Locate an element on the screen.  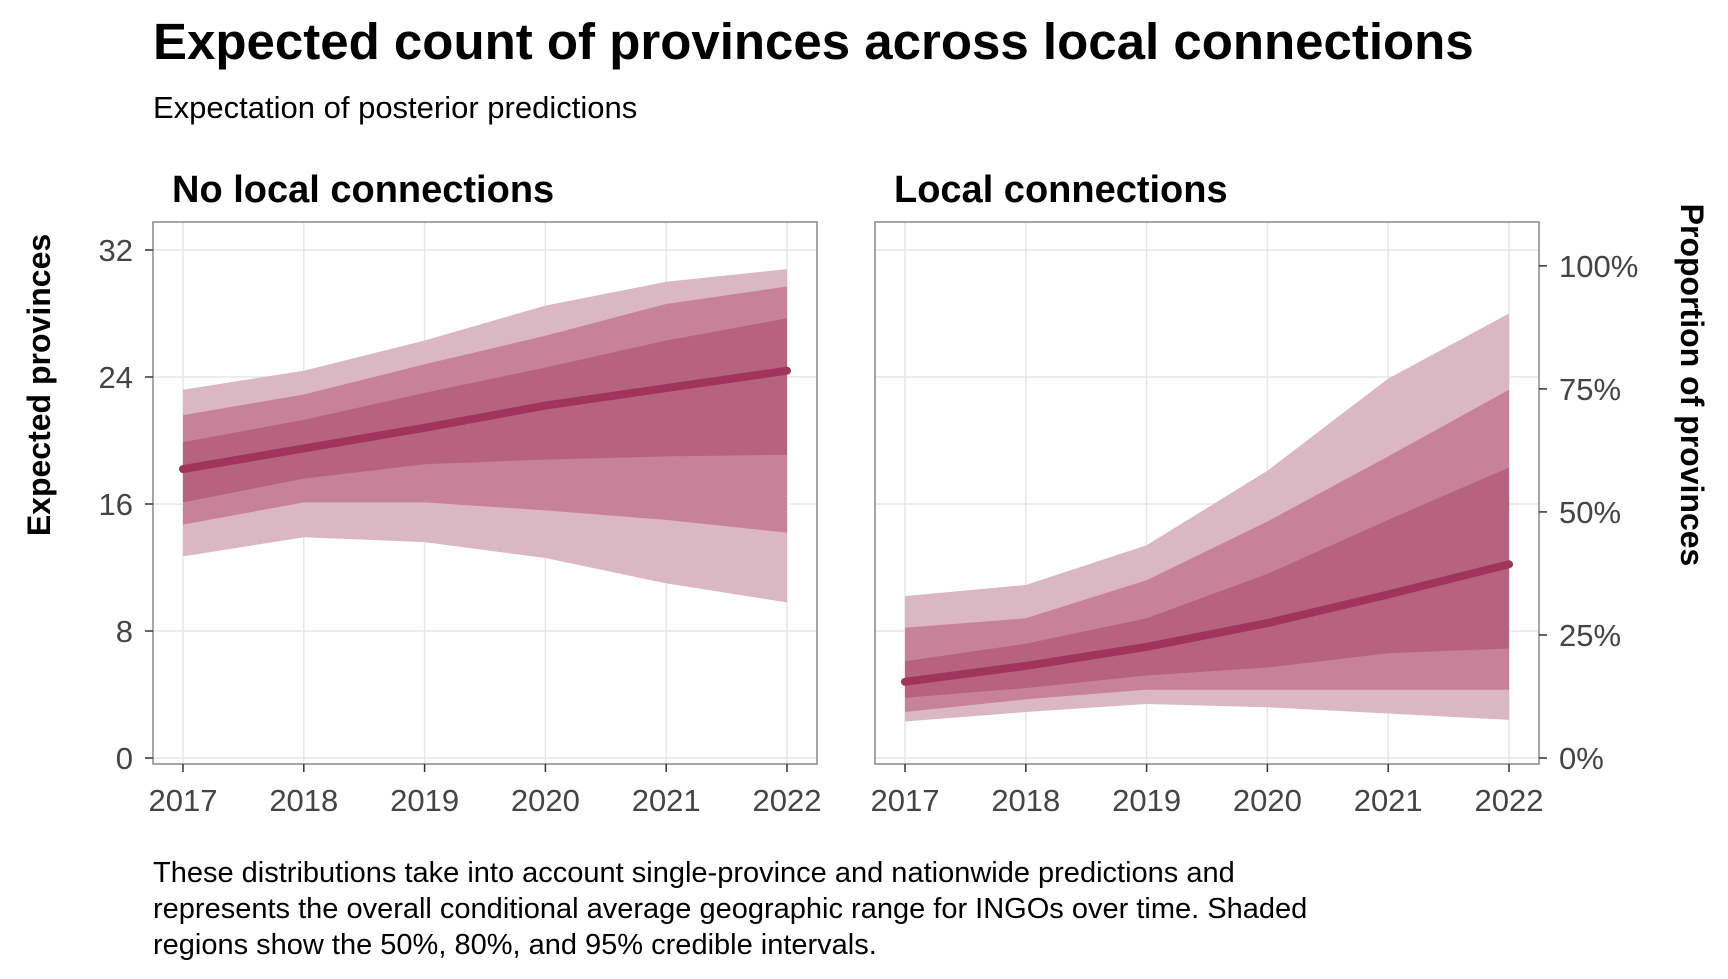
right-y-axis: 0% 25% 50% 75% 100% is located at coordinates (1588, 512).